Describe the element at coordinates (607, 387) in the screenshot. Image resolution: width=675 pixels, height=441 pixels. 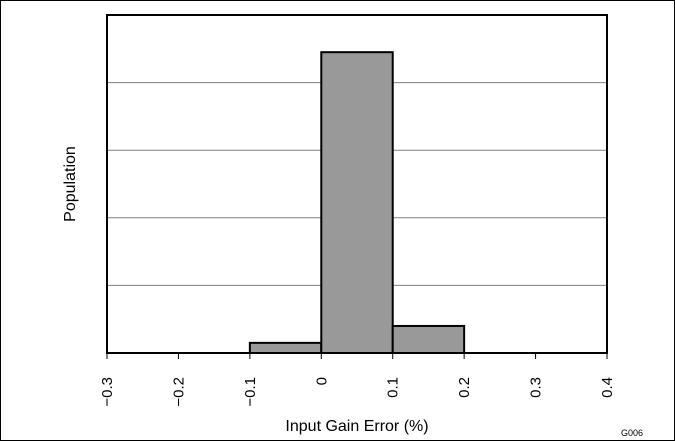
I see `x-tick-label: 0.4` at that location.